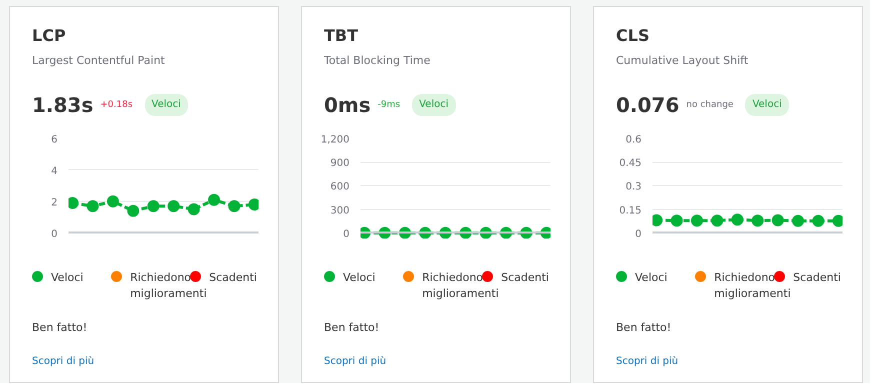 This screenshot has width=881, height=389. I want to click on y-tick-label: 4, so click(54, 171).